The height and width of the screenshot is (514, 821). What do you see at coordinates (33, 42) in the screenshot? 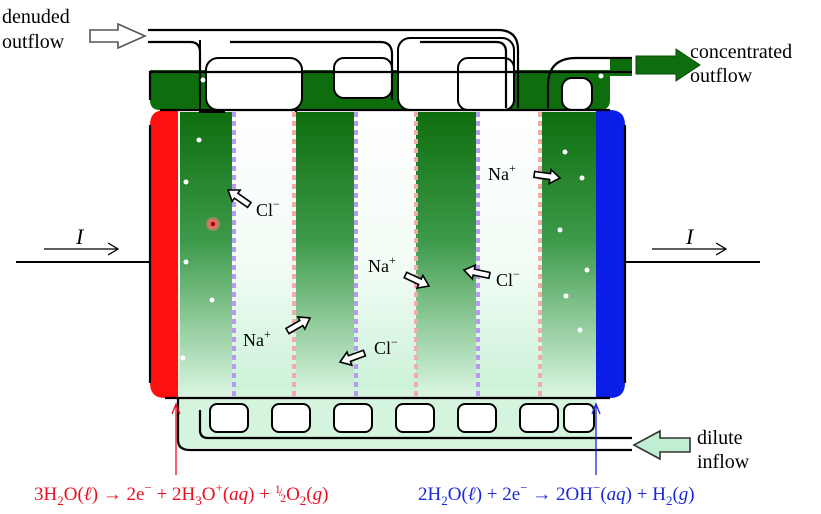
I see `denuded-label-line2: outflow` at bounding box center [33, 42].